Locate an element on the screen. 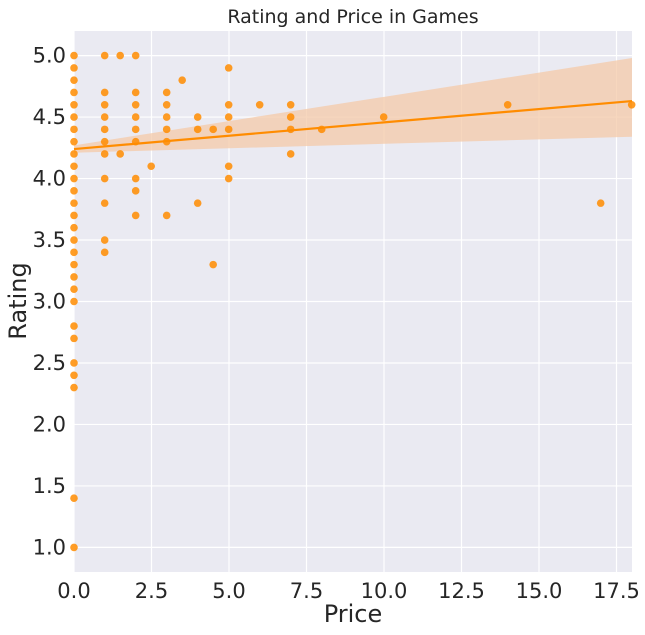 The height and width of the screenshot is (635, 645). x-tick-label: 7.5 is located at coordinates (306, 591).